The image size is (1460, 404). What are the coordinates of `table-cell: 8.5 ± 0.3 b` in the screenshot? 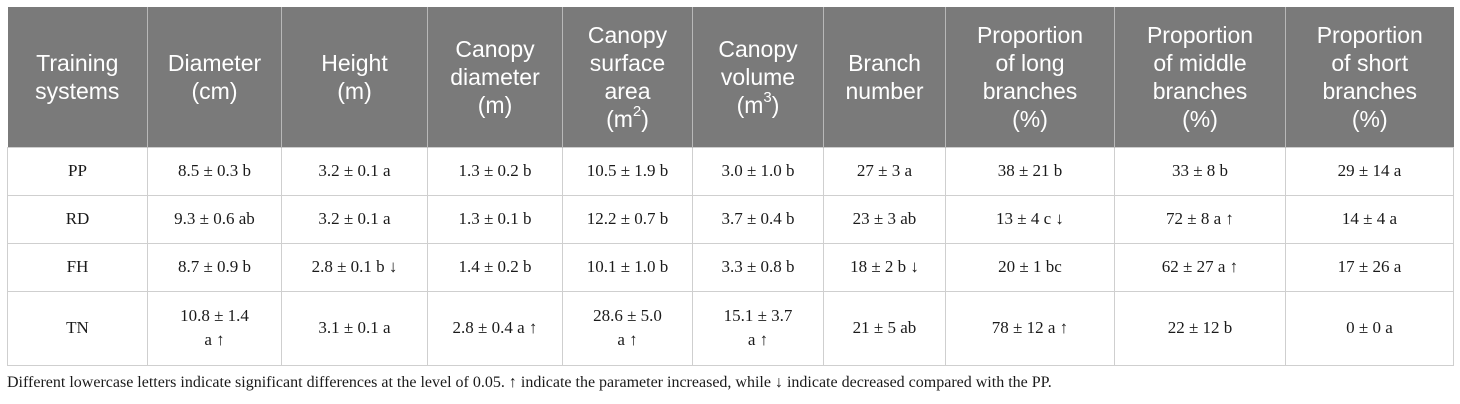 It's located at (214, 171).